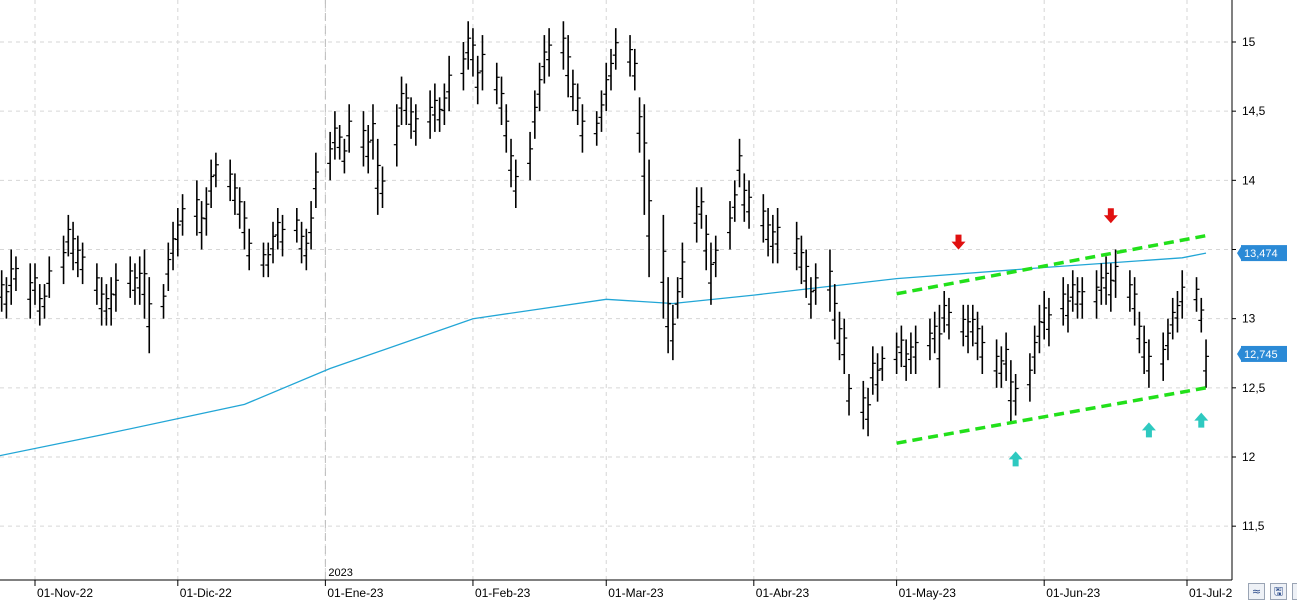 This screenshot has width=1297, height=609. I want to click on save-button: 🖫, so click(1278, 591).